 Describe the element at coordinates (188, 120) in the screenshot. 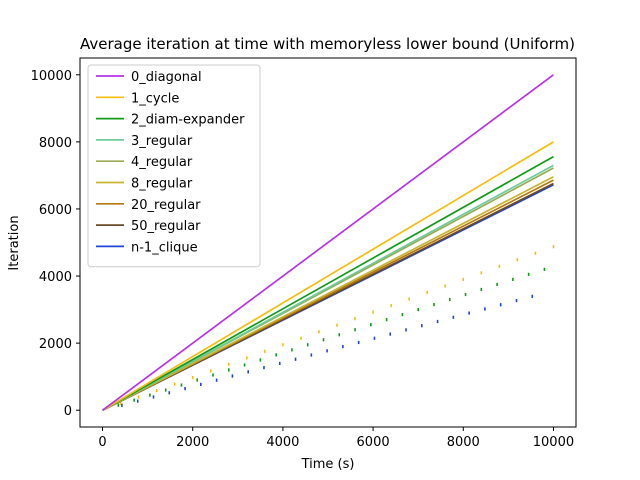

I see `legend-label: 2_diam-expander` at that location.